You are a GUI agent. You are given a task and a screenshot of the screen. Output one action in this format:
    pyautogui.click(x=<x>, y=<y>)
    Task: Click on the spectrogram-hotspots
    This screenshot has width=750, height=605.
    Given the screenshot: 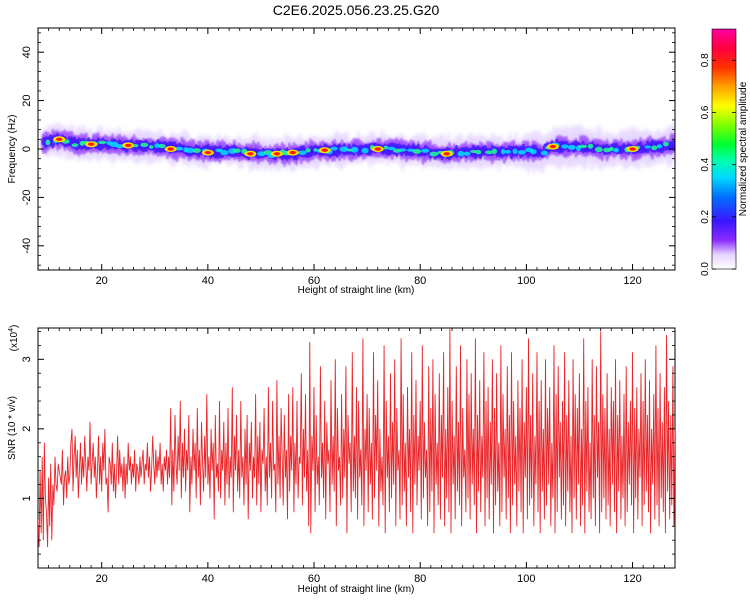 What is the action you would take?
    pyautogui.click(x=346, y=146)
    